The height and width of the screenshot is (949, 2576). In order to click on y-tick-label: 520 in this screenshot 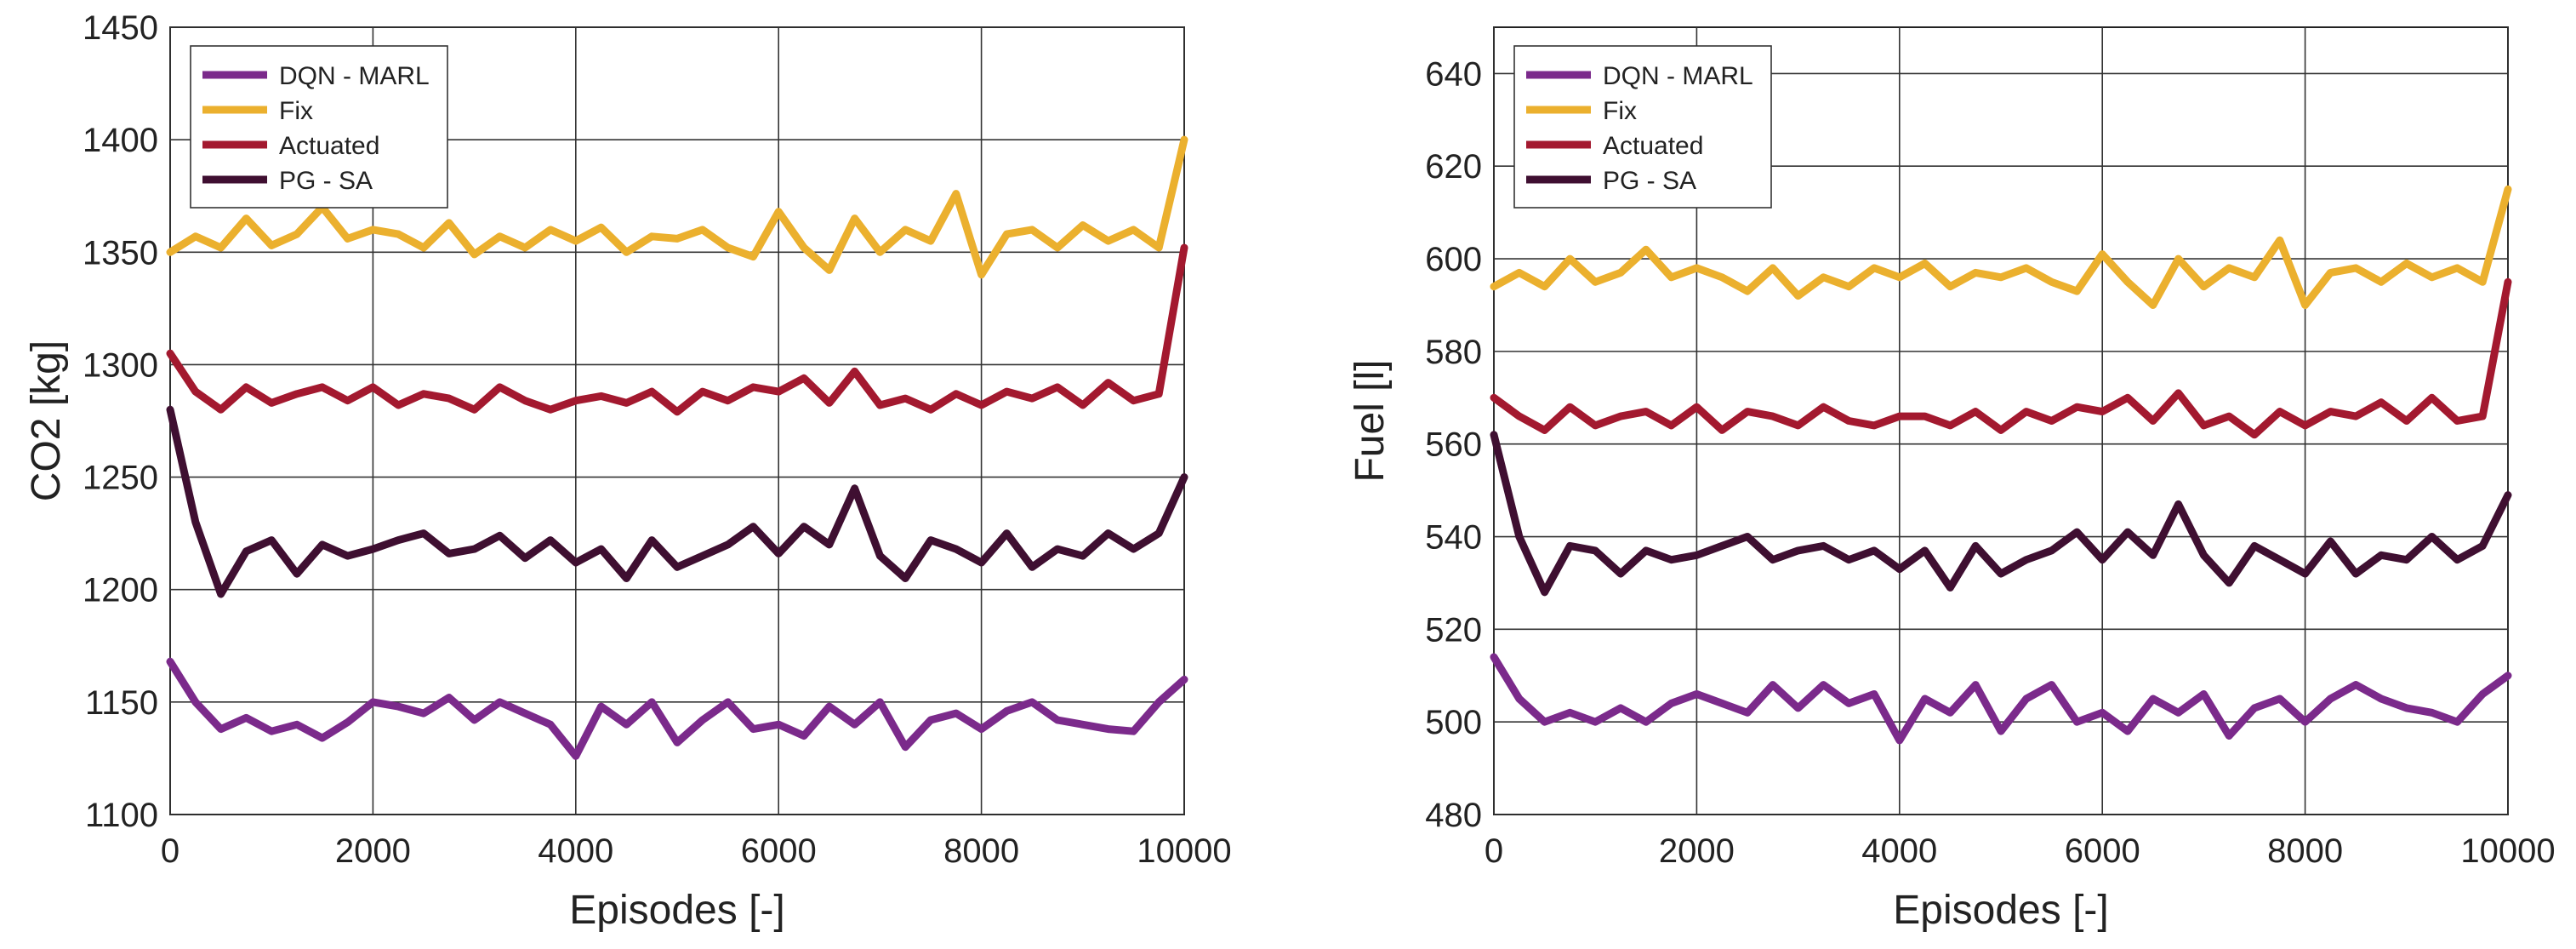, I will do `click(1454, 630)`.